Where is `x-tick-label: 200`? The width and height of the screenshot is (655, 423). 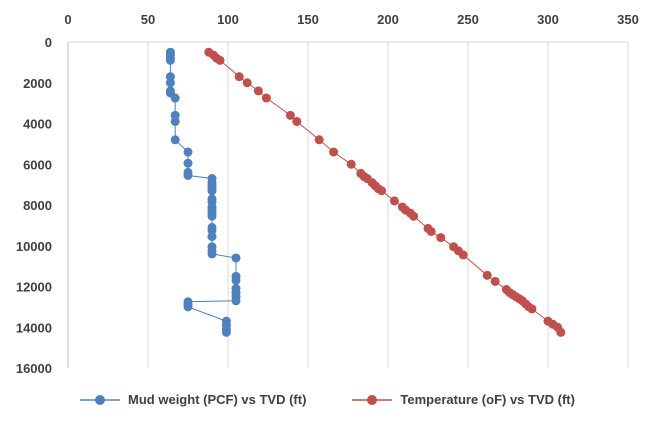
x-tick-label: 200 is located at coordinates (388, 19).